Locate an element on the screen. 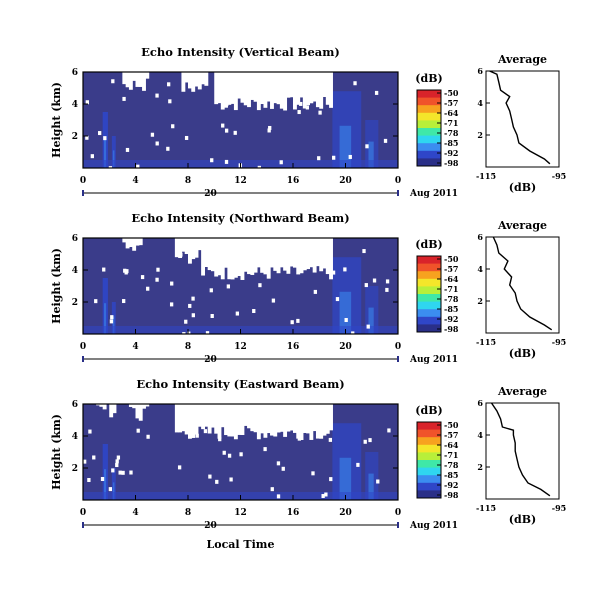 This screenshot has width=614, height=598. x-tick-label: 20 is located at coordinates (345, 347).